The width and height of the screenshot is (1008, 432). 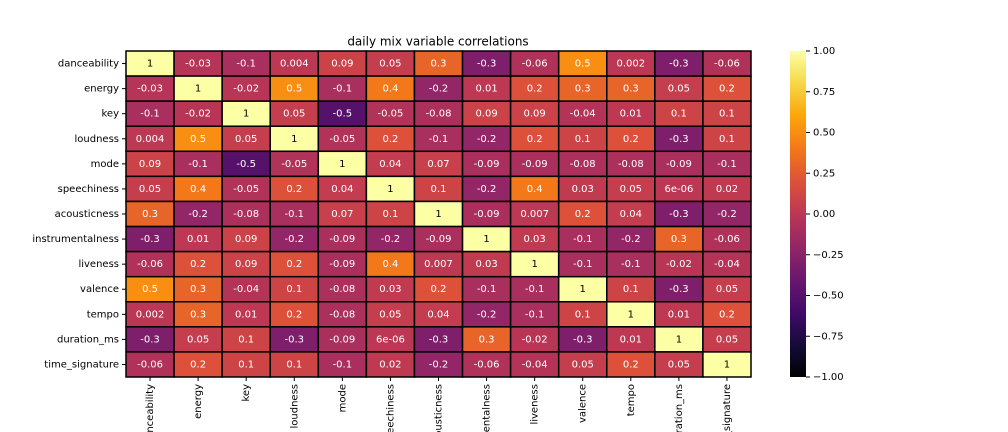 What do you see at coordinates (342, 398) in the screenshot?
I see `x-tick-label: mode` at bounding box center [342, 398].